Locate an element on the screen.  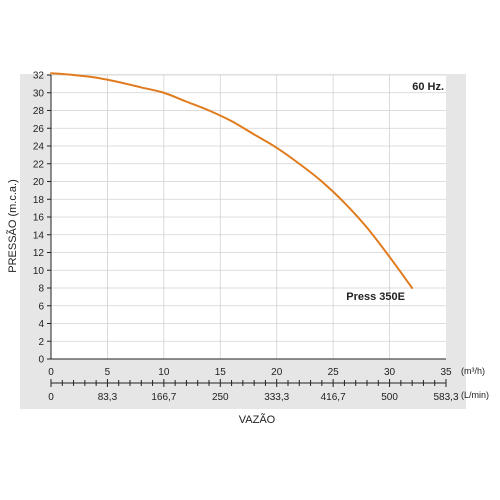
x-tick-label-lmin: 416,7 is located at coordinates (333, 397).